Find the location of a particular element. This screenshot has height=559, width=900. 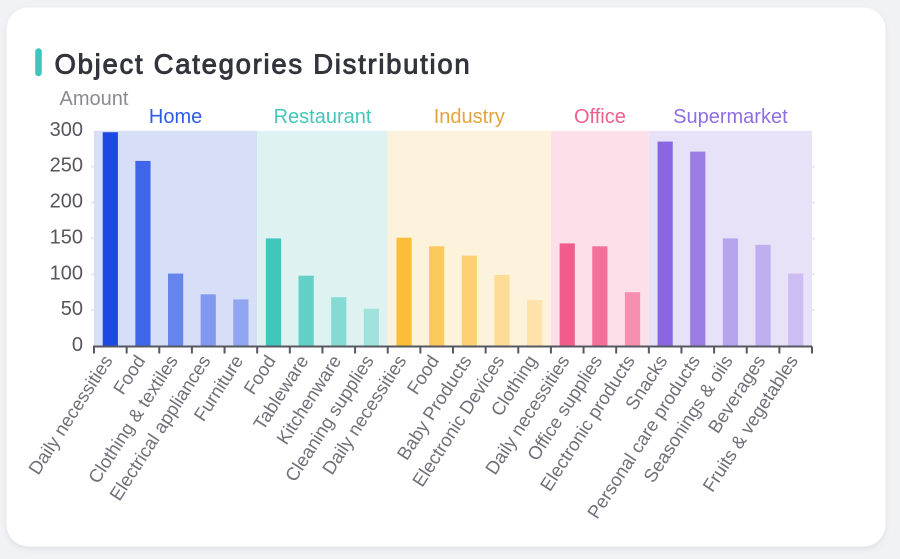

svg-text: 150 is located at coordinates (66, 237).